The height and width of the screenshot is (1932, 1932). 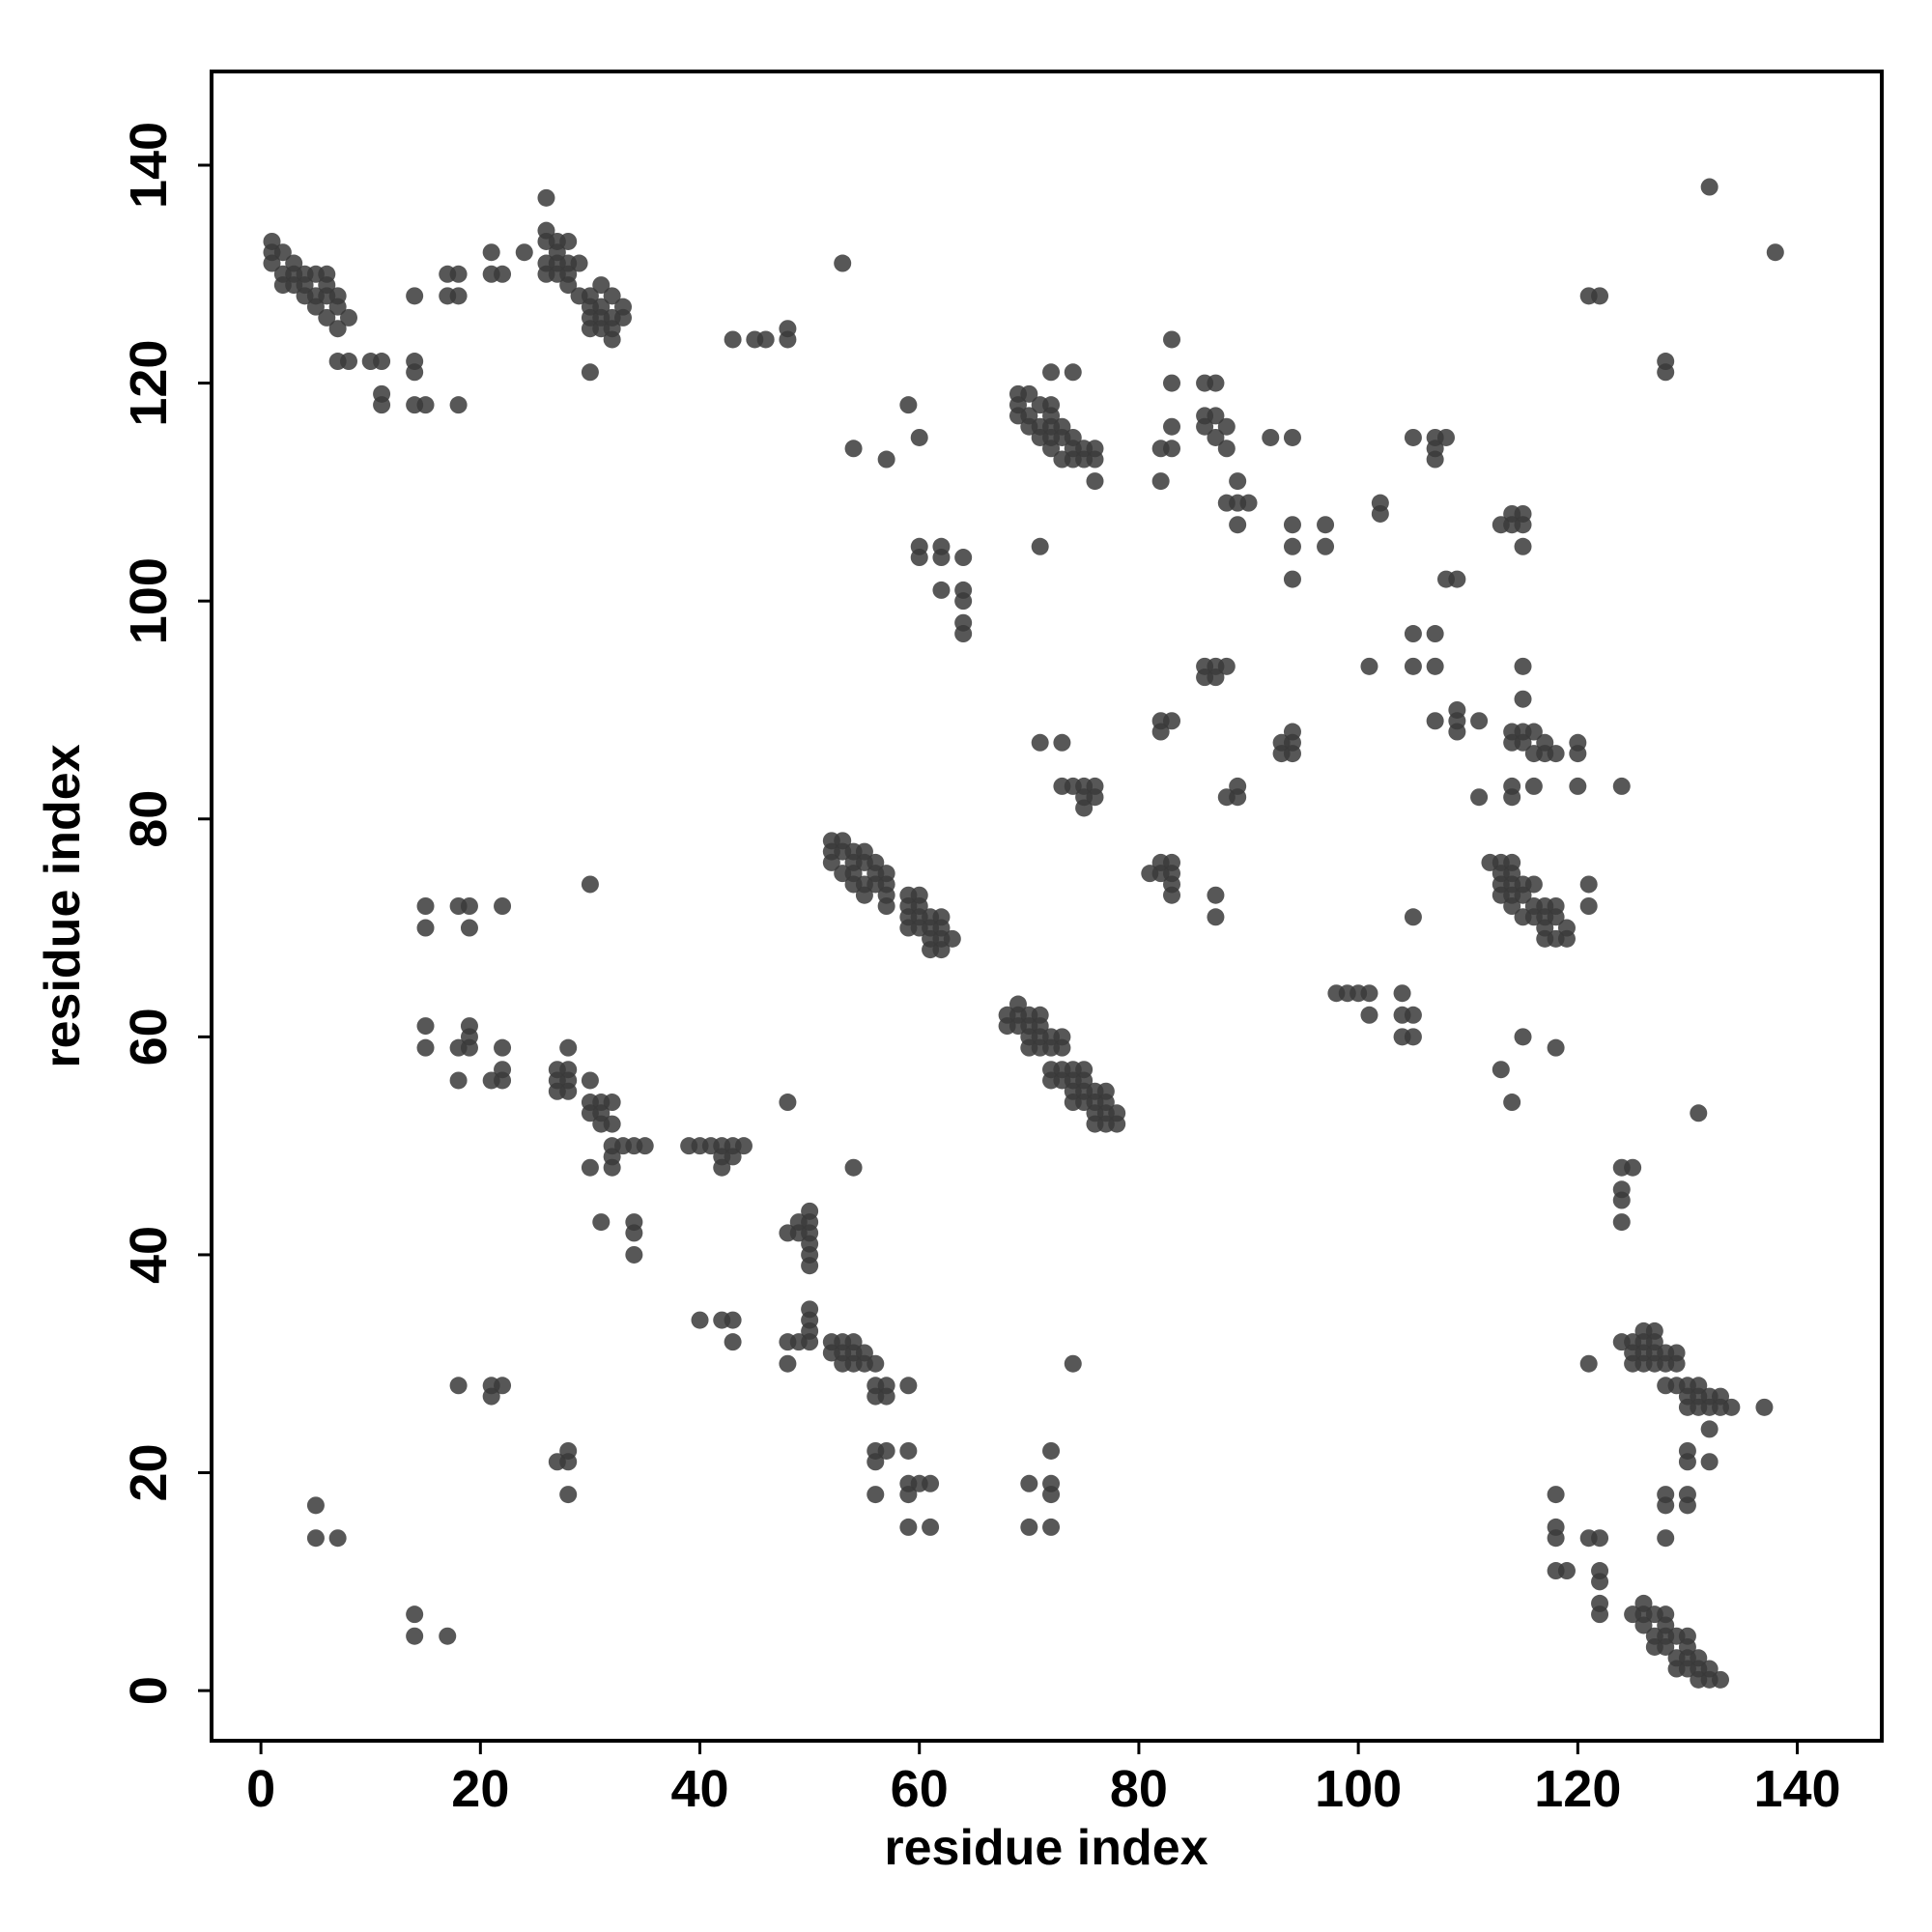 I want to click on x-tick-label: 140, so click(x=1796, y=1789).